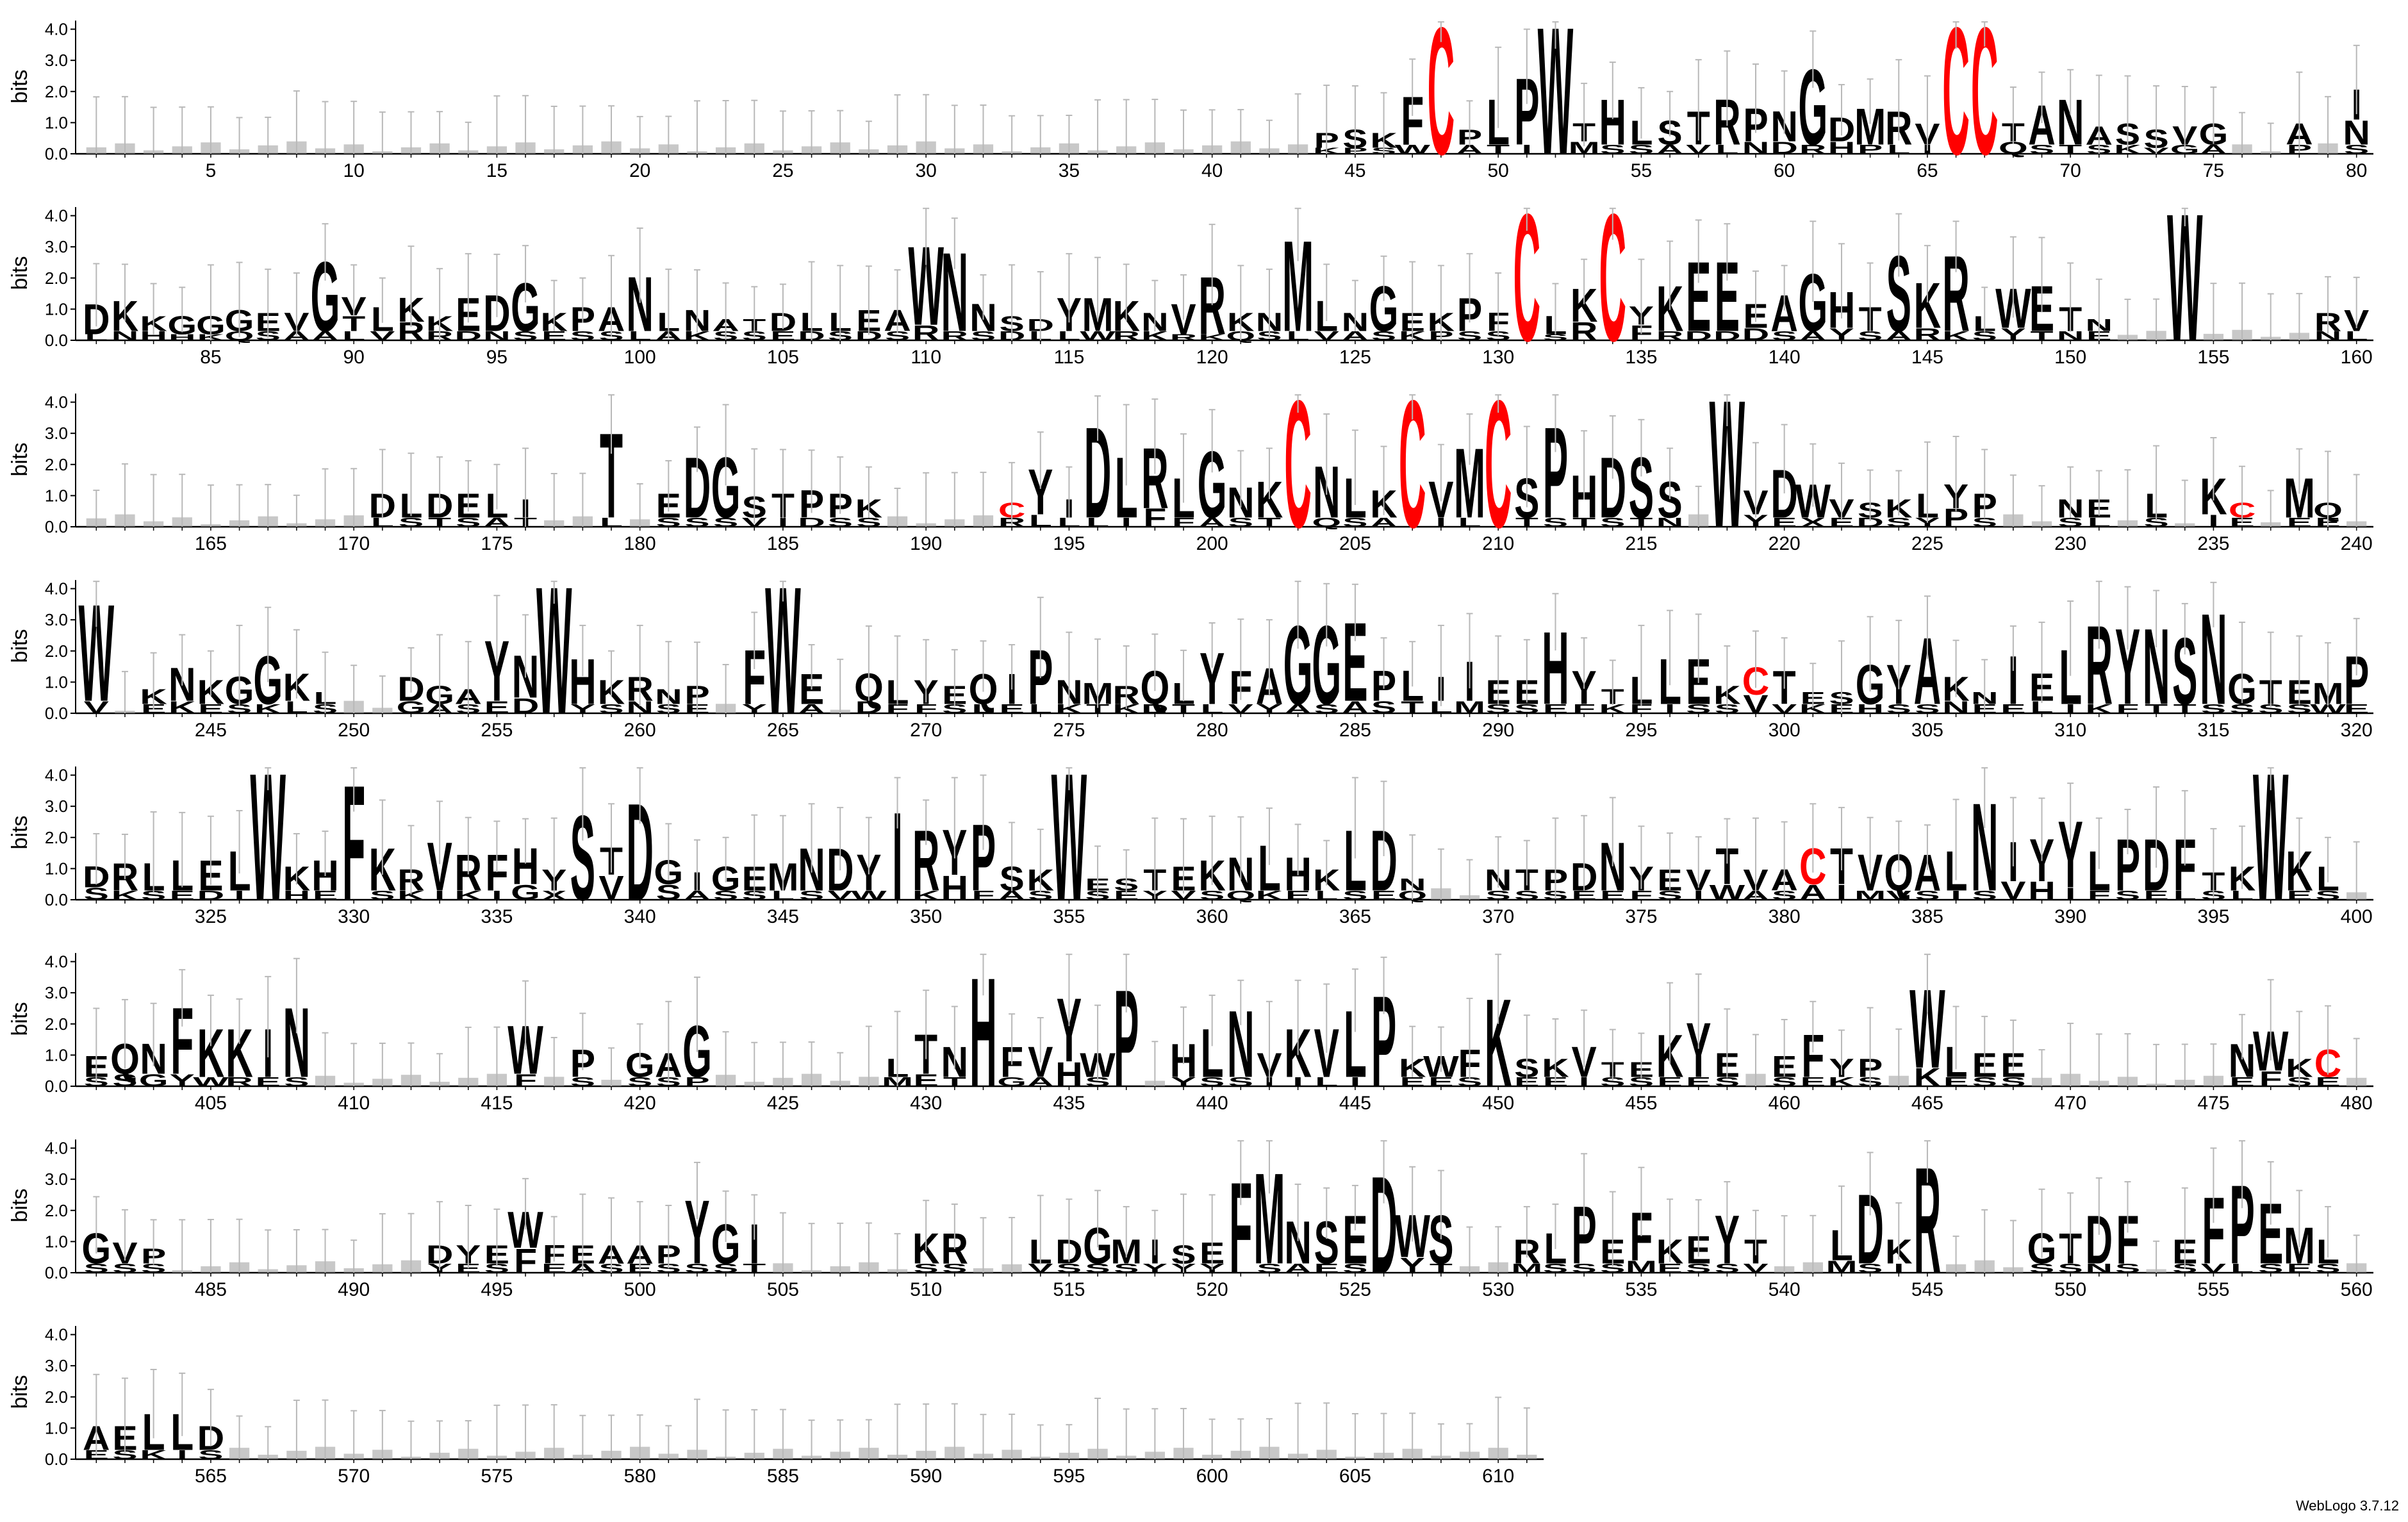  Describe the element at coordinates (354, 730) in the screenshot. I see `x-tick-label: 250` at that location.